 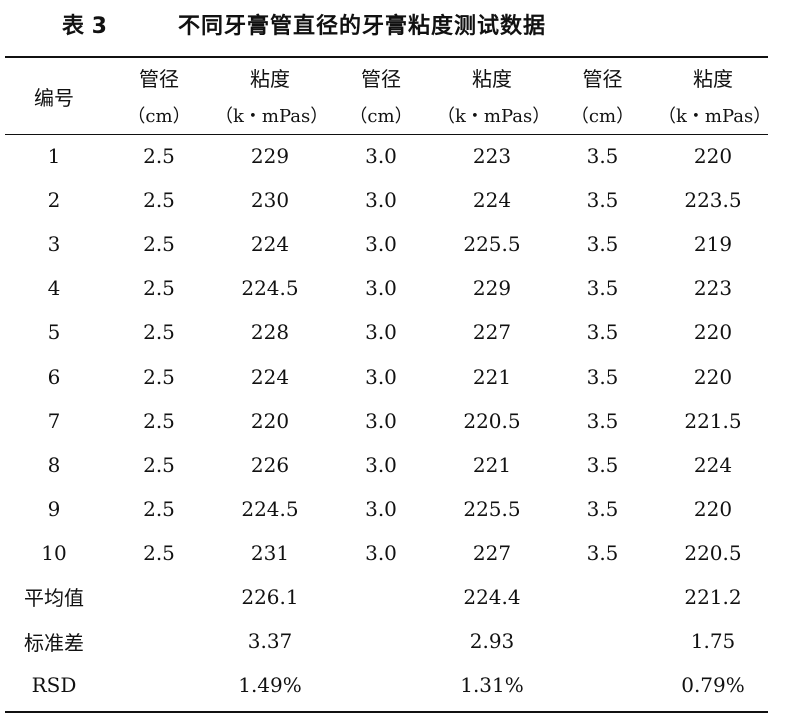 I want to click on top-rule, so click(x=386, y=57).